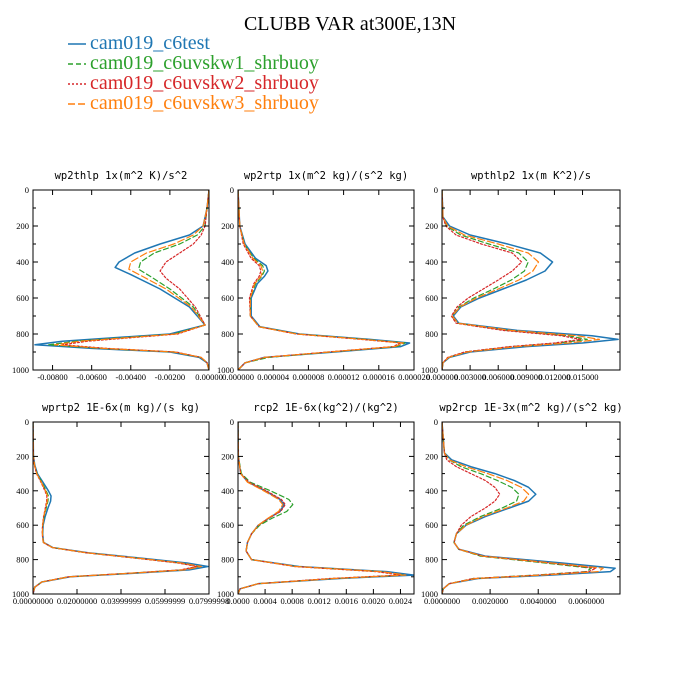 The height and width of the screenshot is (700, 700). Describe the element at coordinates (204, 83) in the screenshot. I see `legend-label: cam019_c6uvskw2_shrbuoy` at that location.